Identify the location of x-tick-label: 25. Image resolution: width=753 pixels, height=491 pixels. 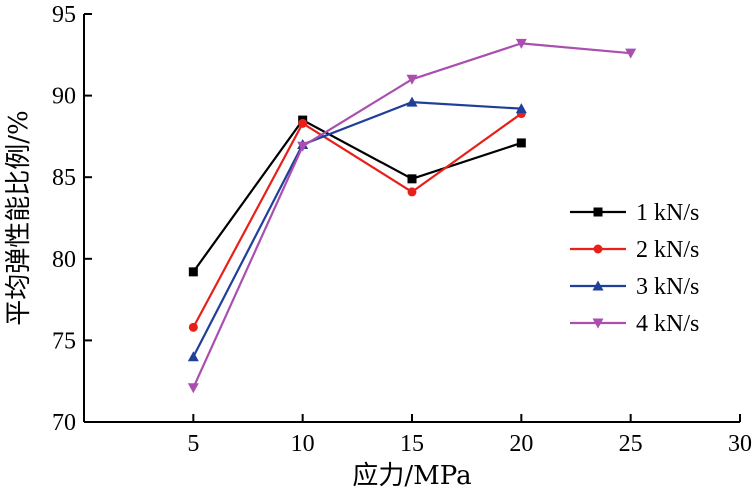
(631, 444).